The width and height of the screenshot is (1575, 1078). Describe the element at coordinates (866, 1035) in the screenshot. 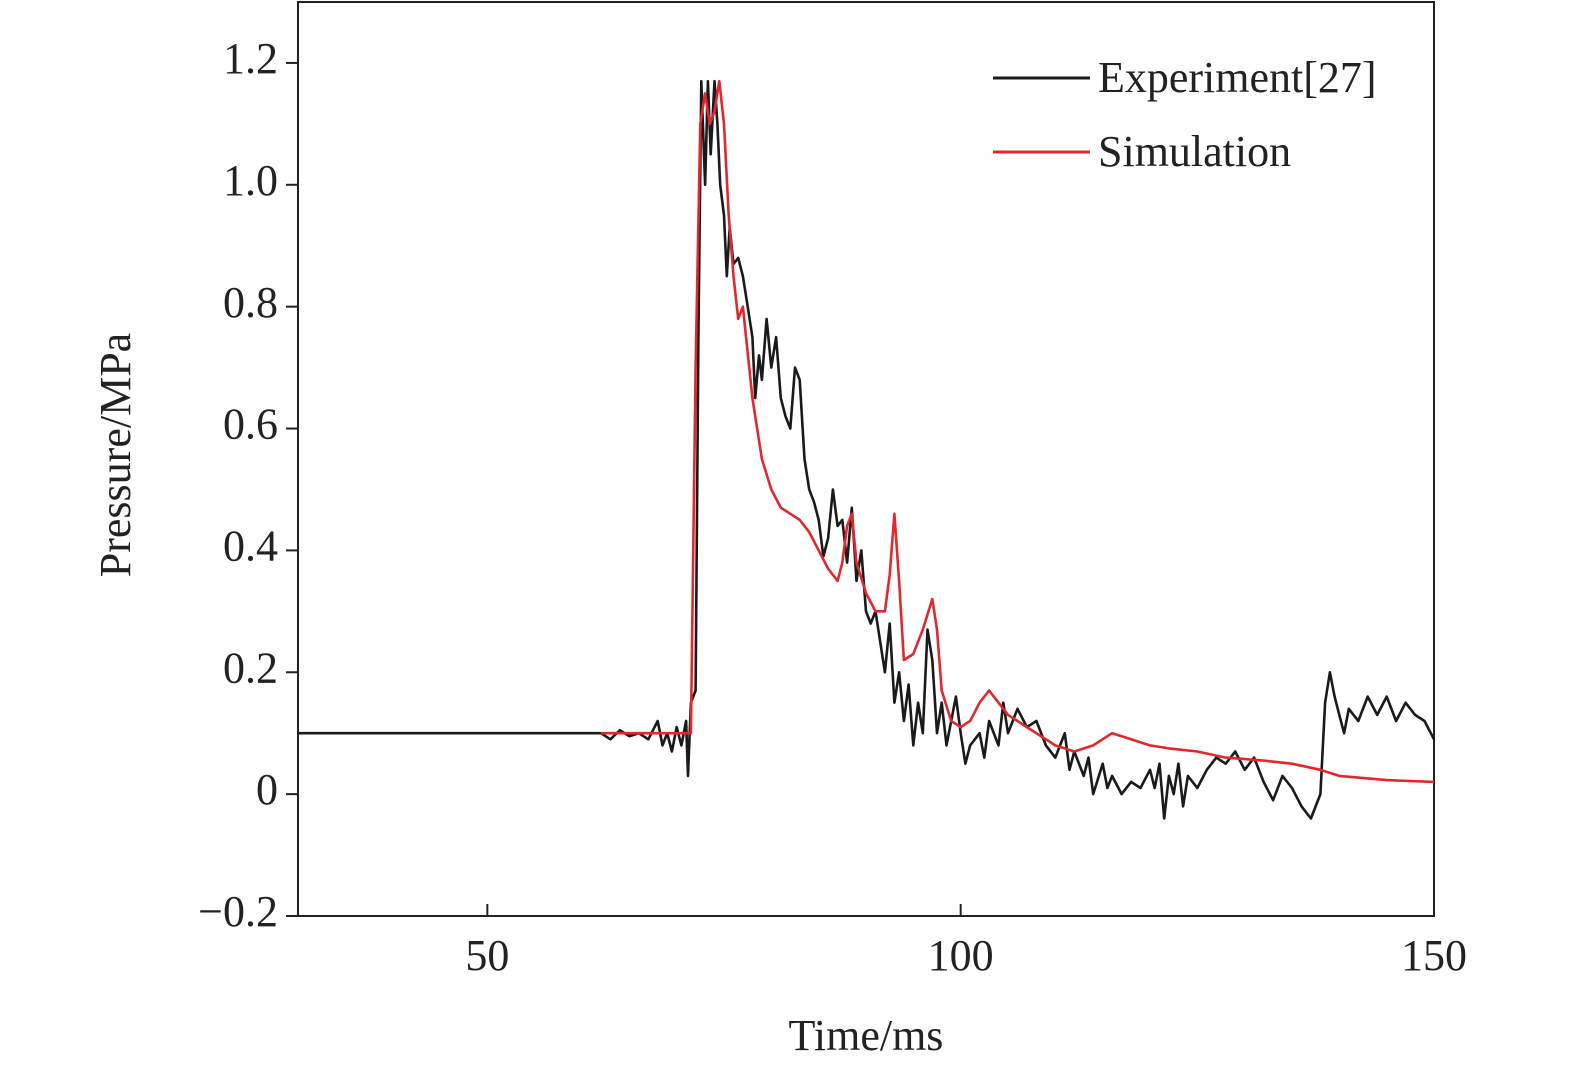

I see `x-axis-label: Time/ms` at that location.